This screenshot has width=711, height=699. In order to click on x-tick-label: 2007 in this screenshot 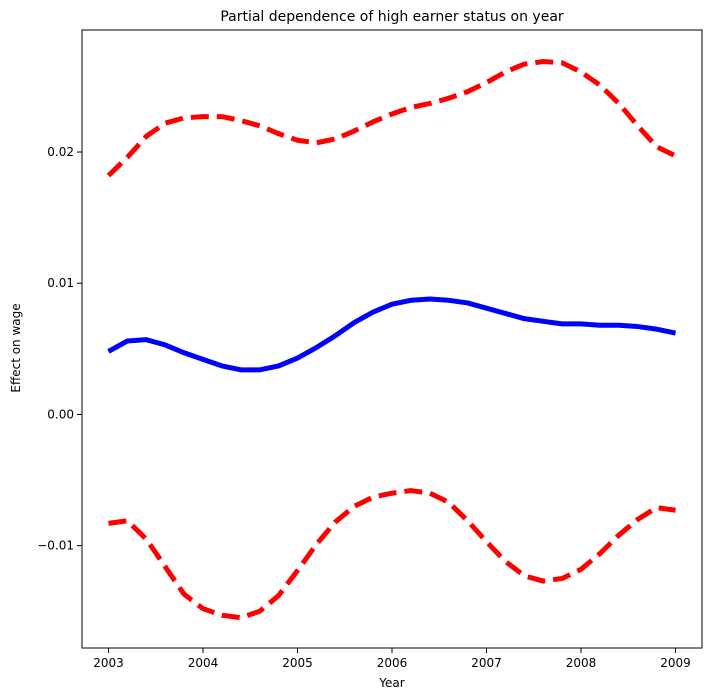, I will do `click(486, 663)`.